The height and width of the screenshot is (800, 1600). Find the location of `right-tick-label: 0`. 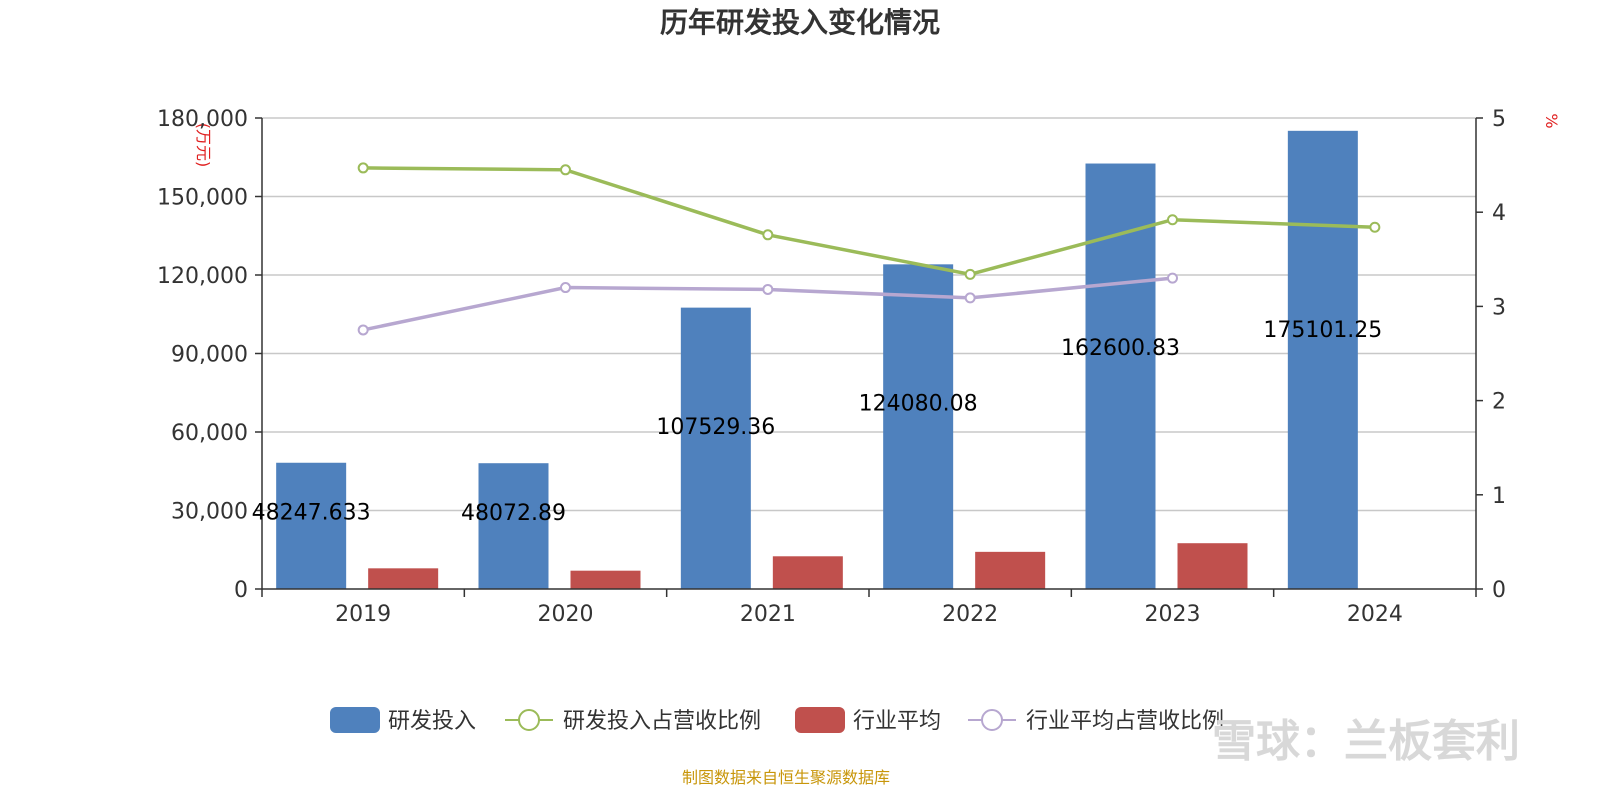

right-tick-label: 0 is located at coordinates (1499, 590).